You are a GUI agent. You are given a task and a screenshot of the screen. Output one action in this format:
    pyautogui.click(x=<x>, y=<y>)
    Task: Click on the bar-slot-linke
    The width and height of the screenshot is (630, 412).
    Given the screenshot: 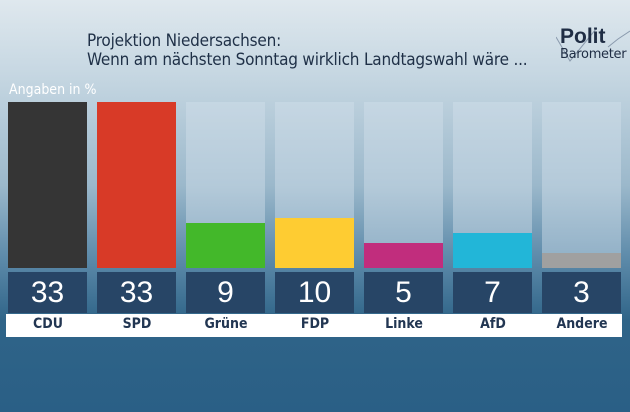 What is the action you would take?
    pyautogui.click(x=403, y=185)
    